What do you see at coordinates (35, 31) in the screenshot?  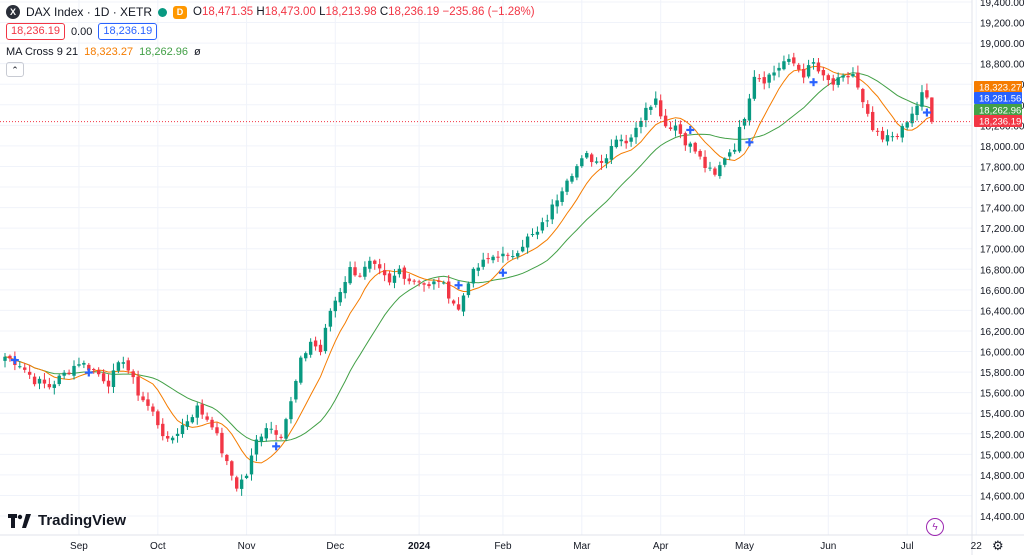 I see `sell-button: 18,236.19` at bounding box center [35, 31].